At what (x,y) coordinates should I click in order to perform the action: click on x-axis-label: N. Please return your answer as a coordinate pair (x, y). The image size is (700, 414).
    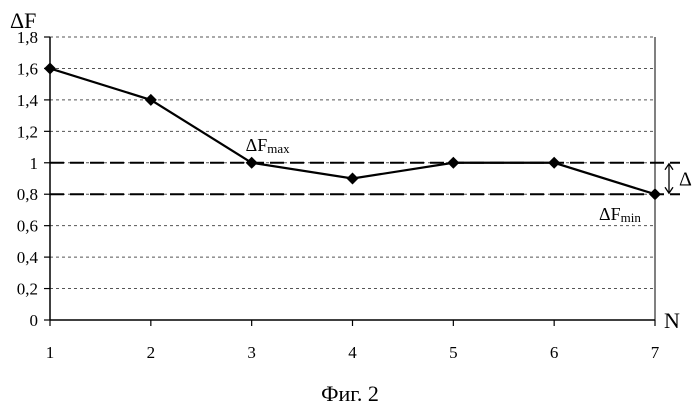
    Looking at the image, I should click on (672, 320).